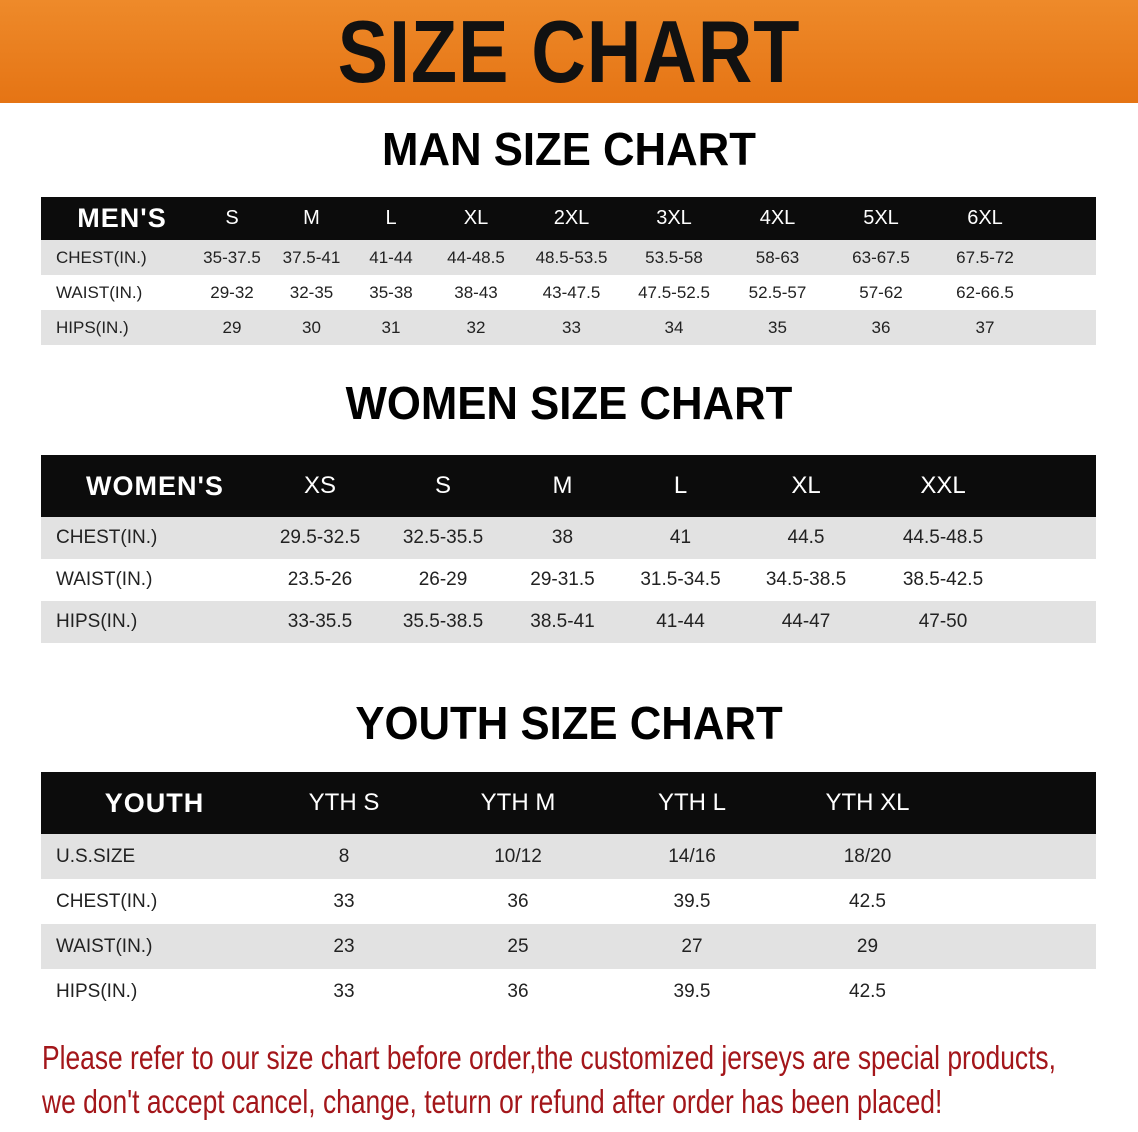 This screenshot has width=1138, height=1132. What do you see at coordinates (568, 803) in the screenshot?
I see `table-header-row: YOUTH YTH S YTH M YTH L YTH XL` at bounding box center [568, 803].